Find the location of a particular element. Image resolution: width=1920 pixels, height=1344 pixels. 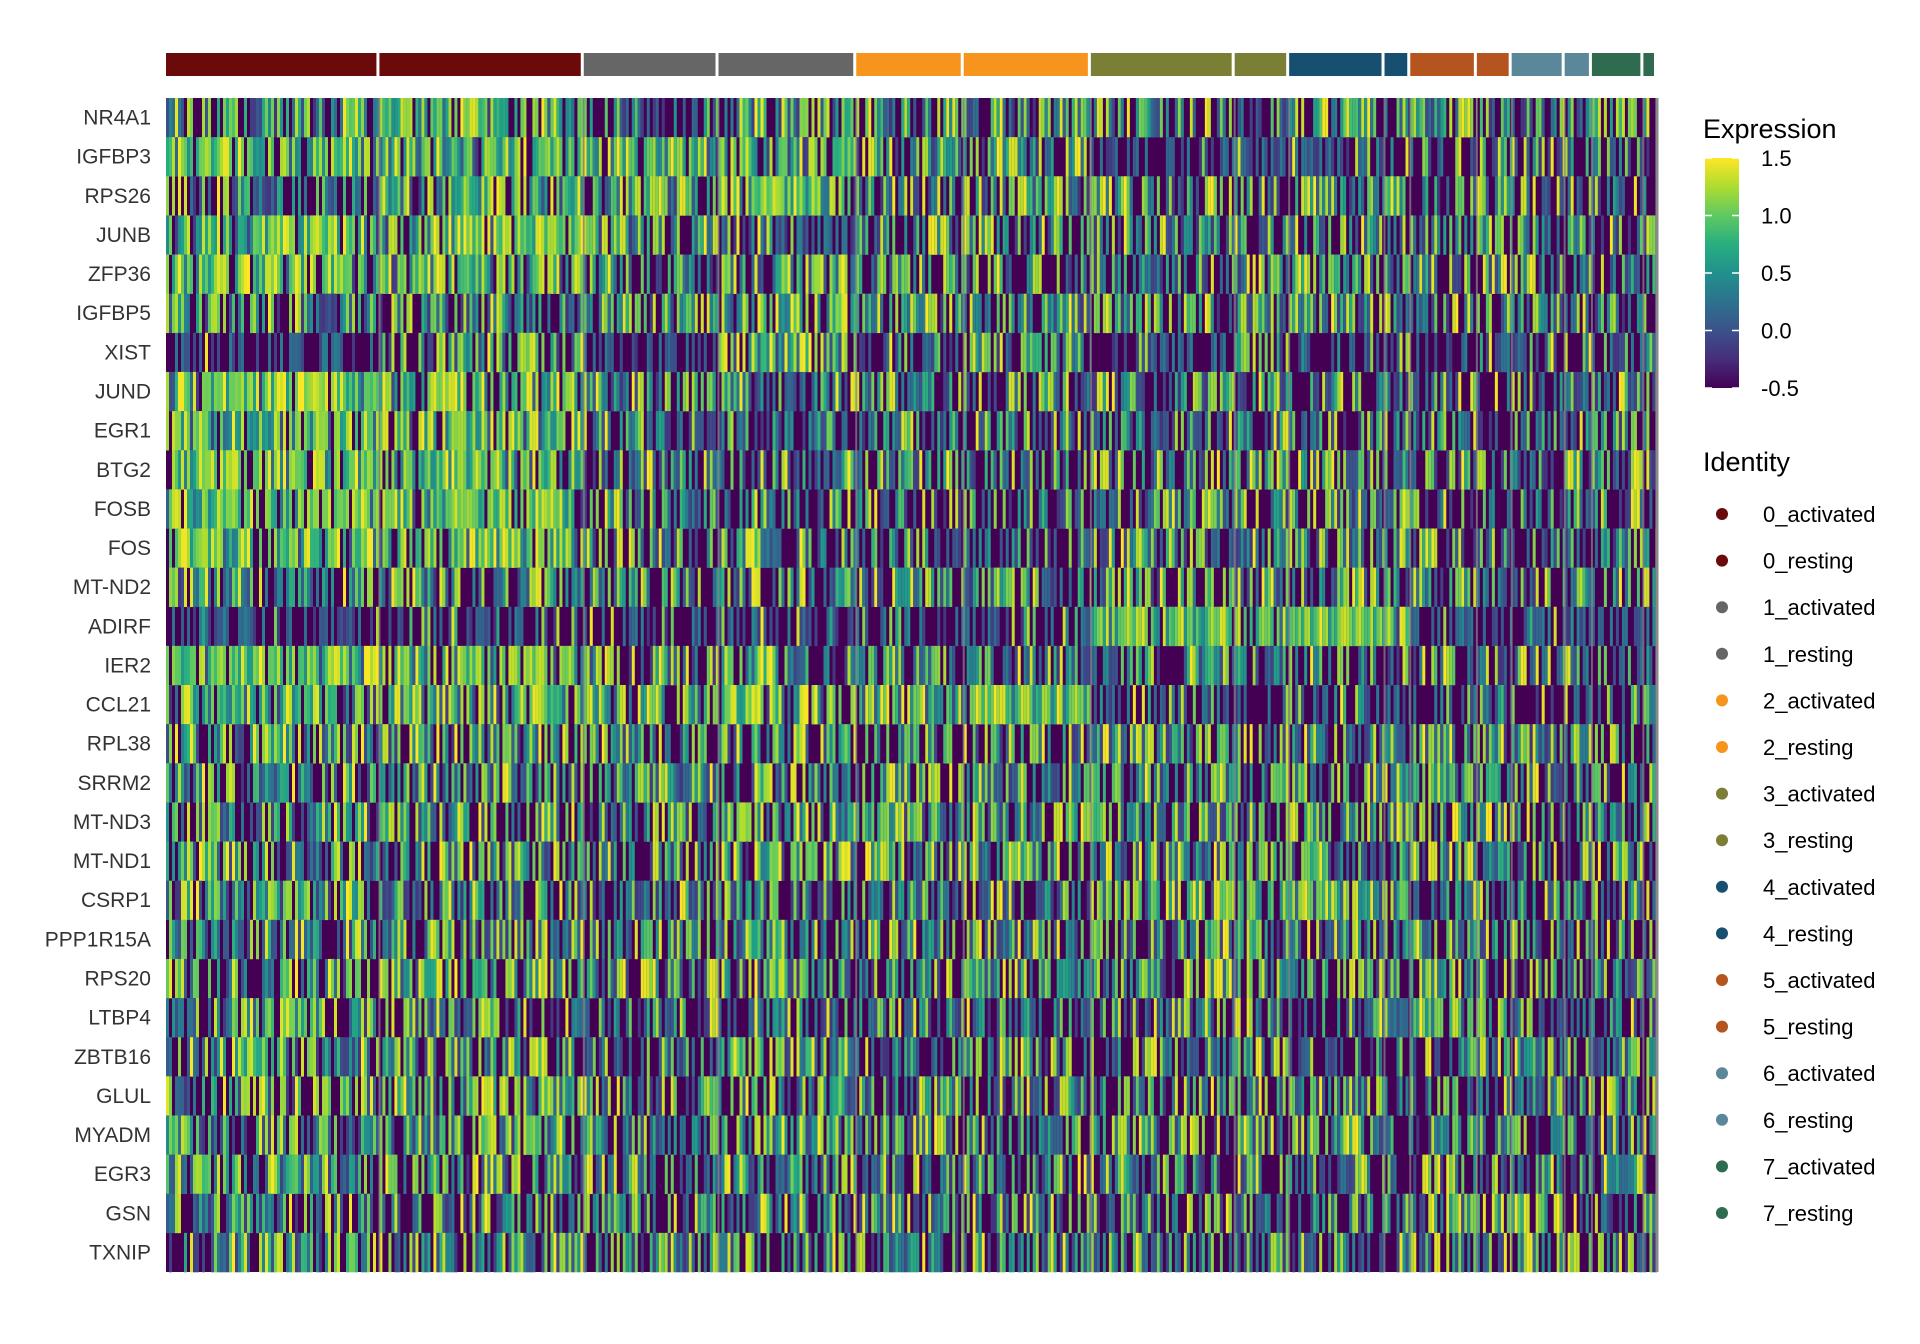

heatmap-row-MYADM is located at coordinates (911, 1135).